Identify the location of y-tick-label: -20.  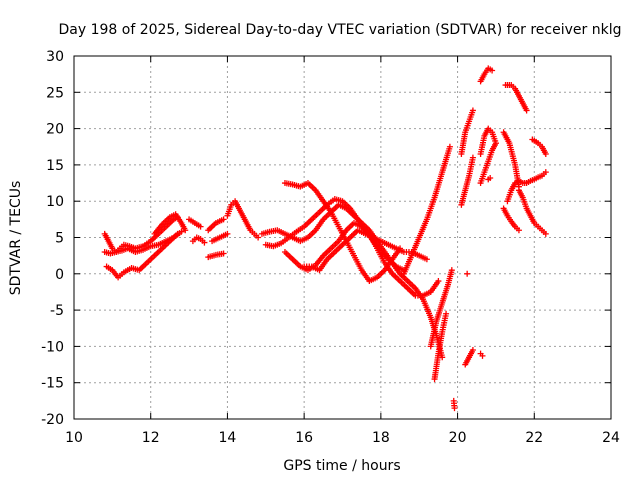
(52, 420).